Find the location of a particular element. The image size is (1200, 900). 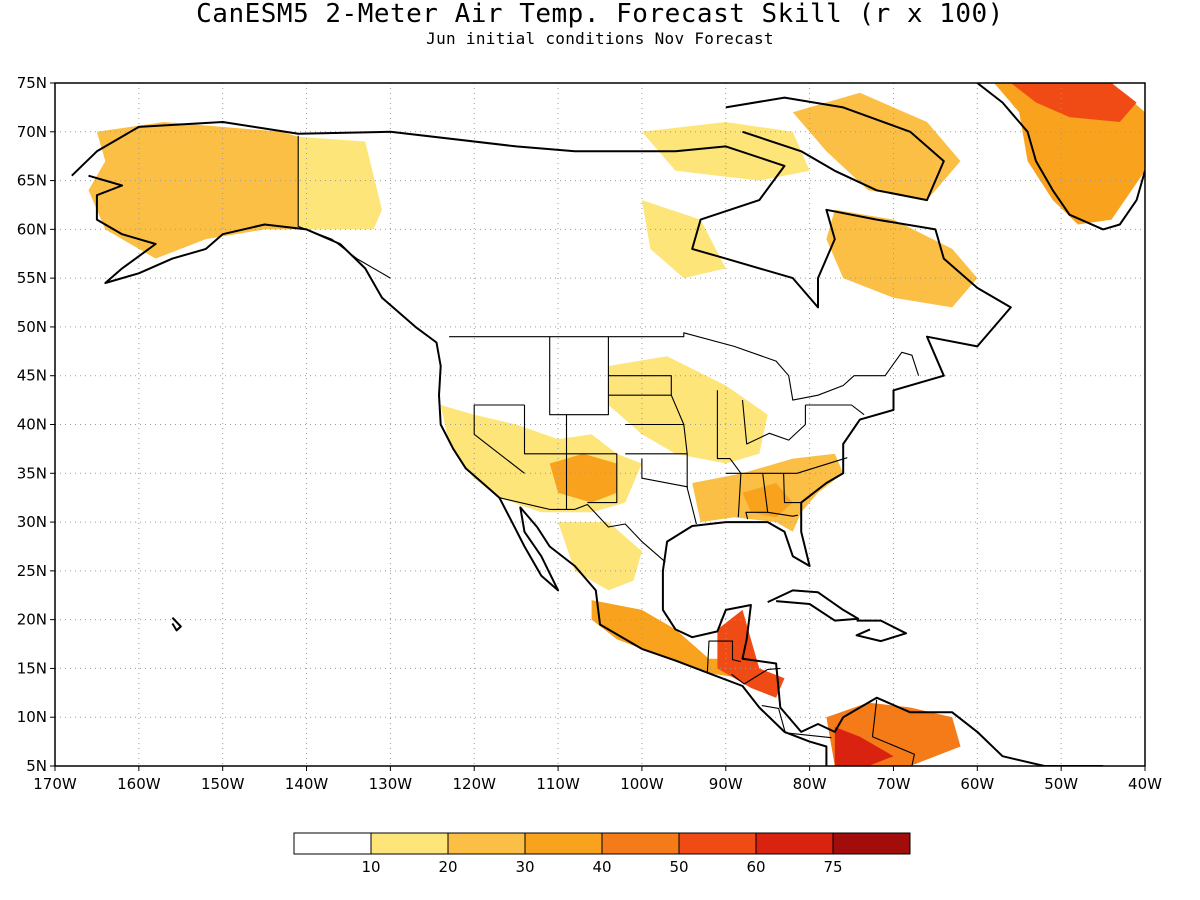

skill-region-alaska is located at coordinates (193, 190).